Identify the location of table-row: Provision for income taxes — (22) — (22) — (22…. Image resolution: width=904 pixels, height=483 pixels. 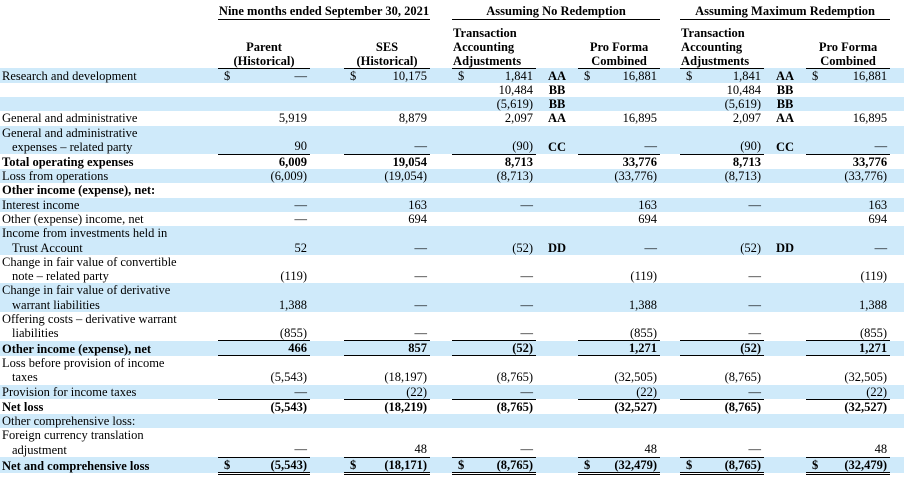
(452, 392).